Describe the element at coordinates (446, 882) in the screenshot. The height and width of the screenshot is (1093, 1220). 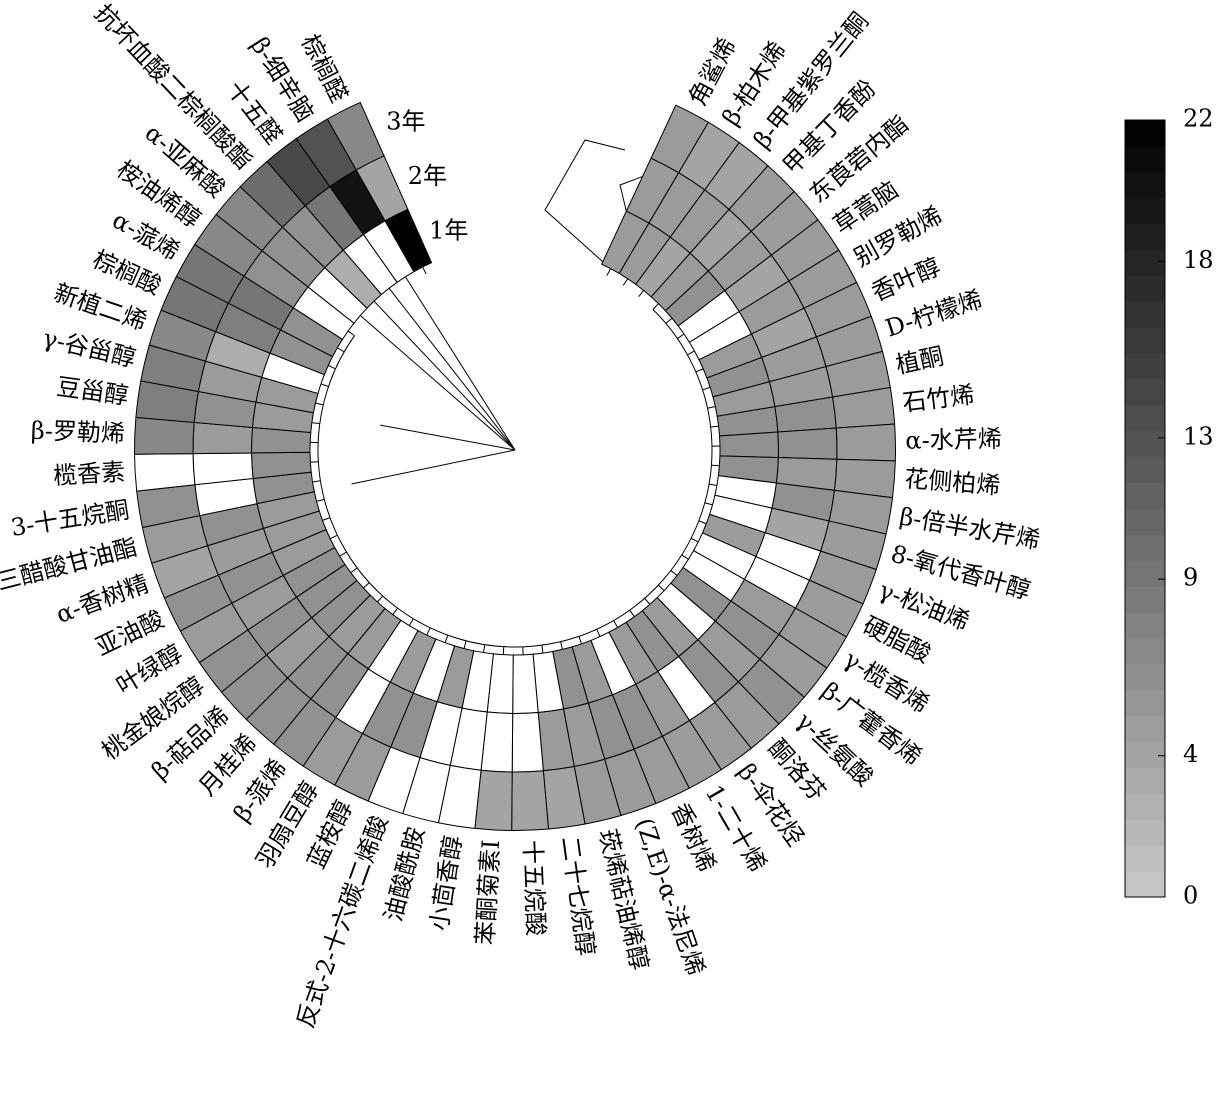
I see `category-label: 小茴香醇` at that location.